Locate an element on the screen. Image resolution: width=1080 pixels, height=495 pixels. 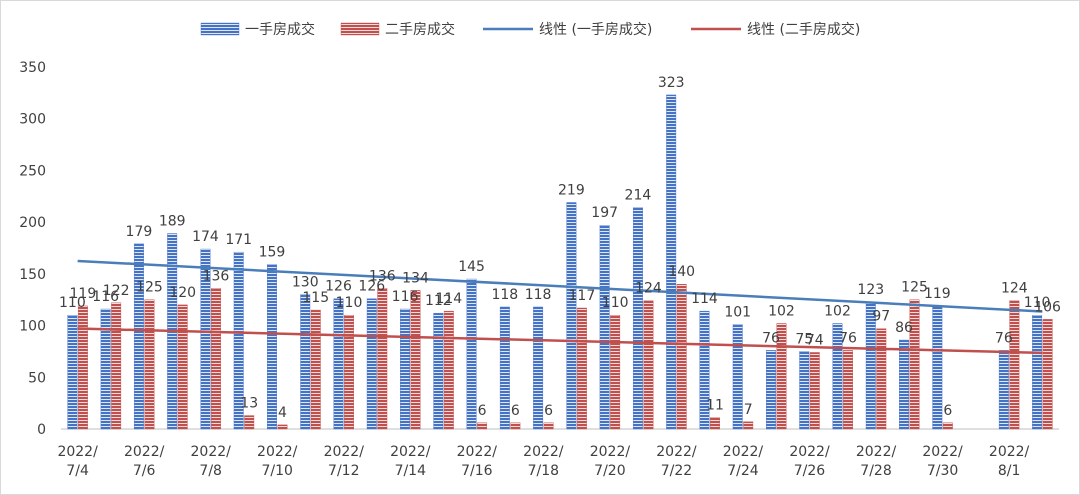
data-label: 13 is located at coordinates (249, 404).